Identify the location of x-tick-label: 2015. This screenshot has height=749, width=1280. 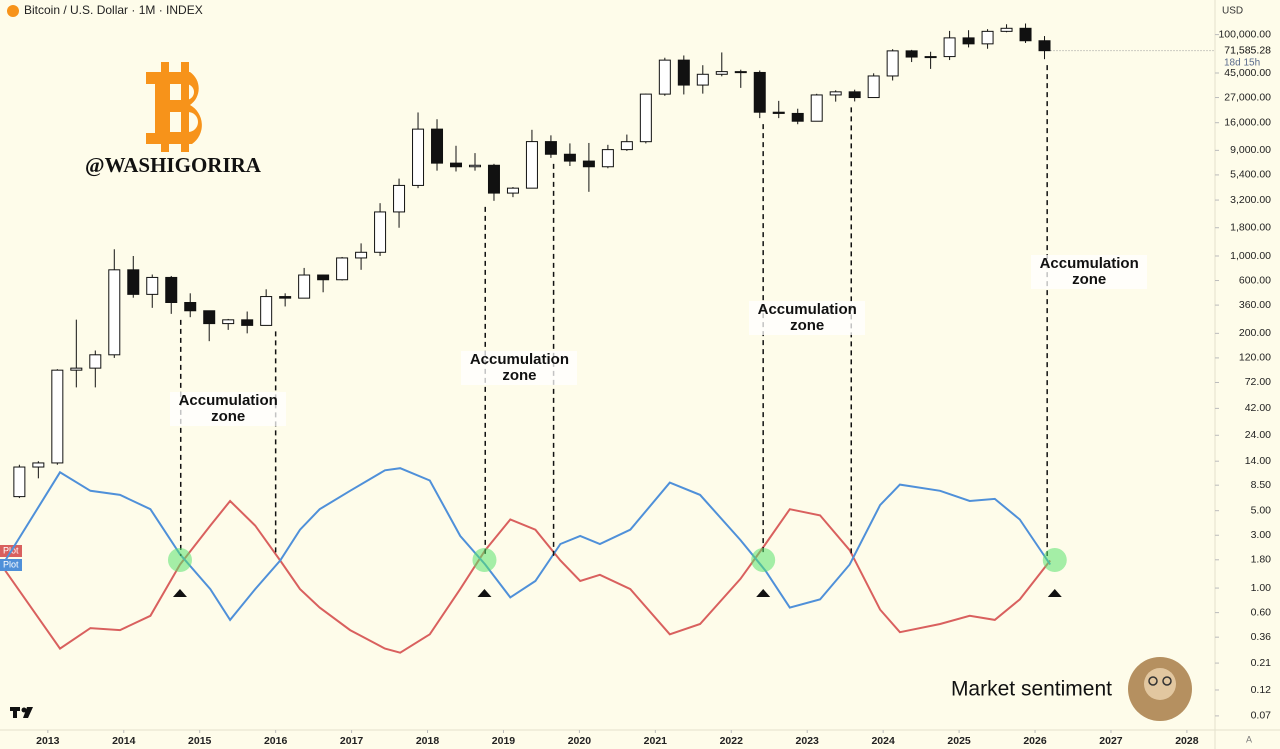
(200, 741).